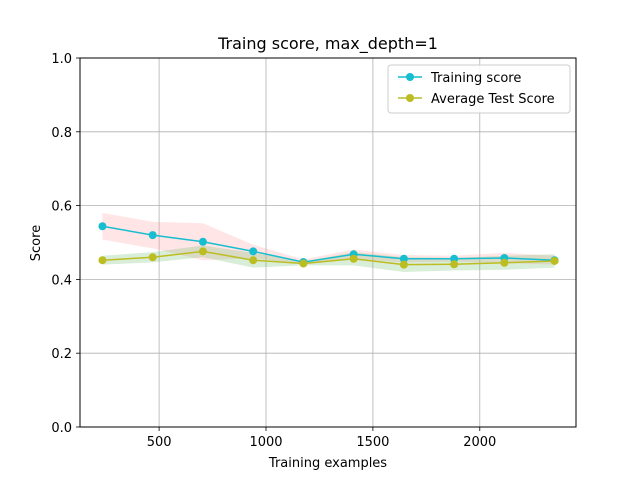 The image size is (640, 480). I want to click on legend-box, so click(479, 89).